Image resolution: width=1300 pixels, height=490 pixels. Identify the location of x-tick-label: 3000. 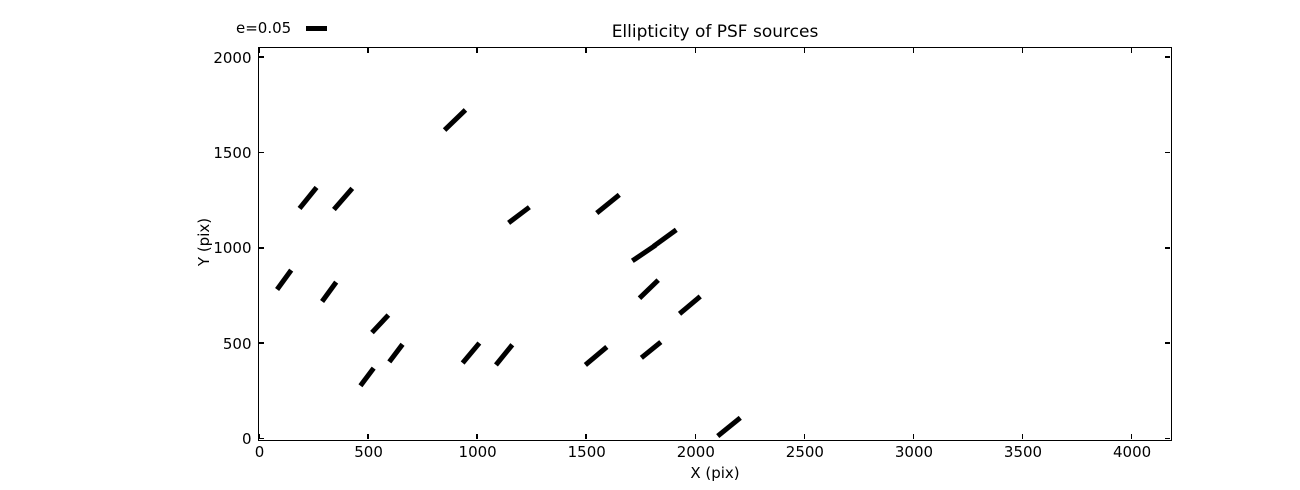
(914, 452).